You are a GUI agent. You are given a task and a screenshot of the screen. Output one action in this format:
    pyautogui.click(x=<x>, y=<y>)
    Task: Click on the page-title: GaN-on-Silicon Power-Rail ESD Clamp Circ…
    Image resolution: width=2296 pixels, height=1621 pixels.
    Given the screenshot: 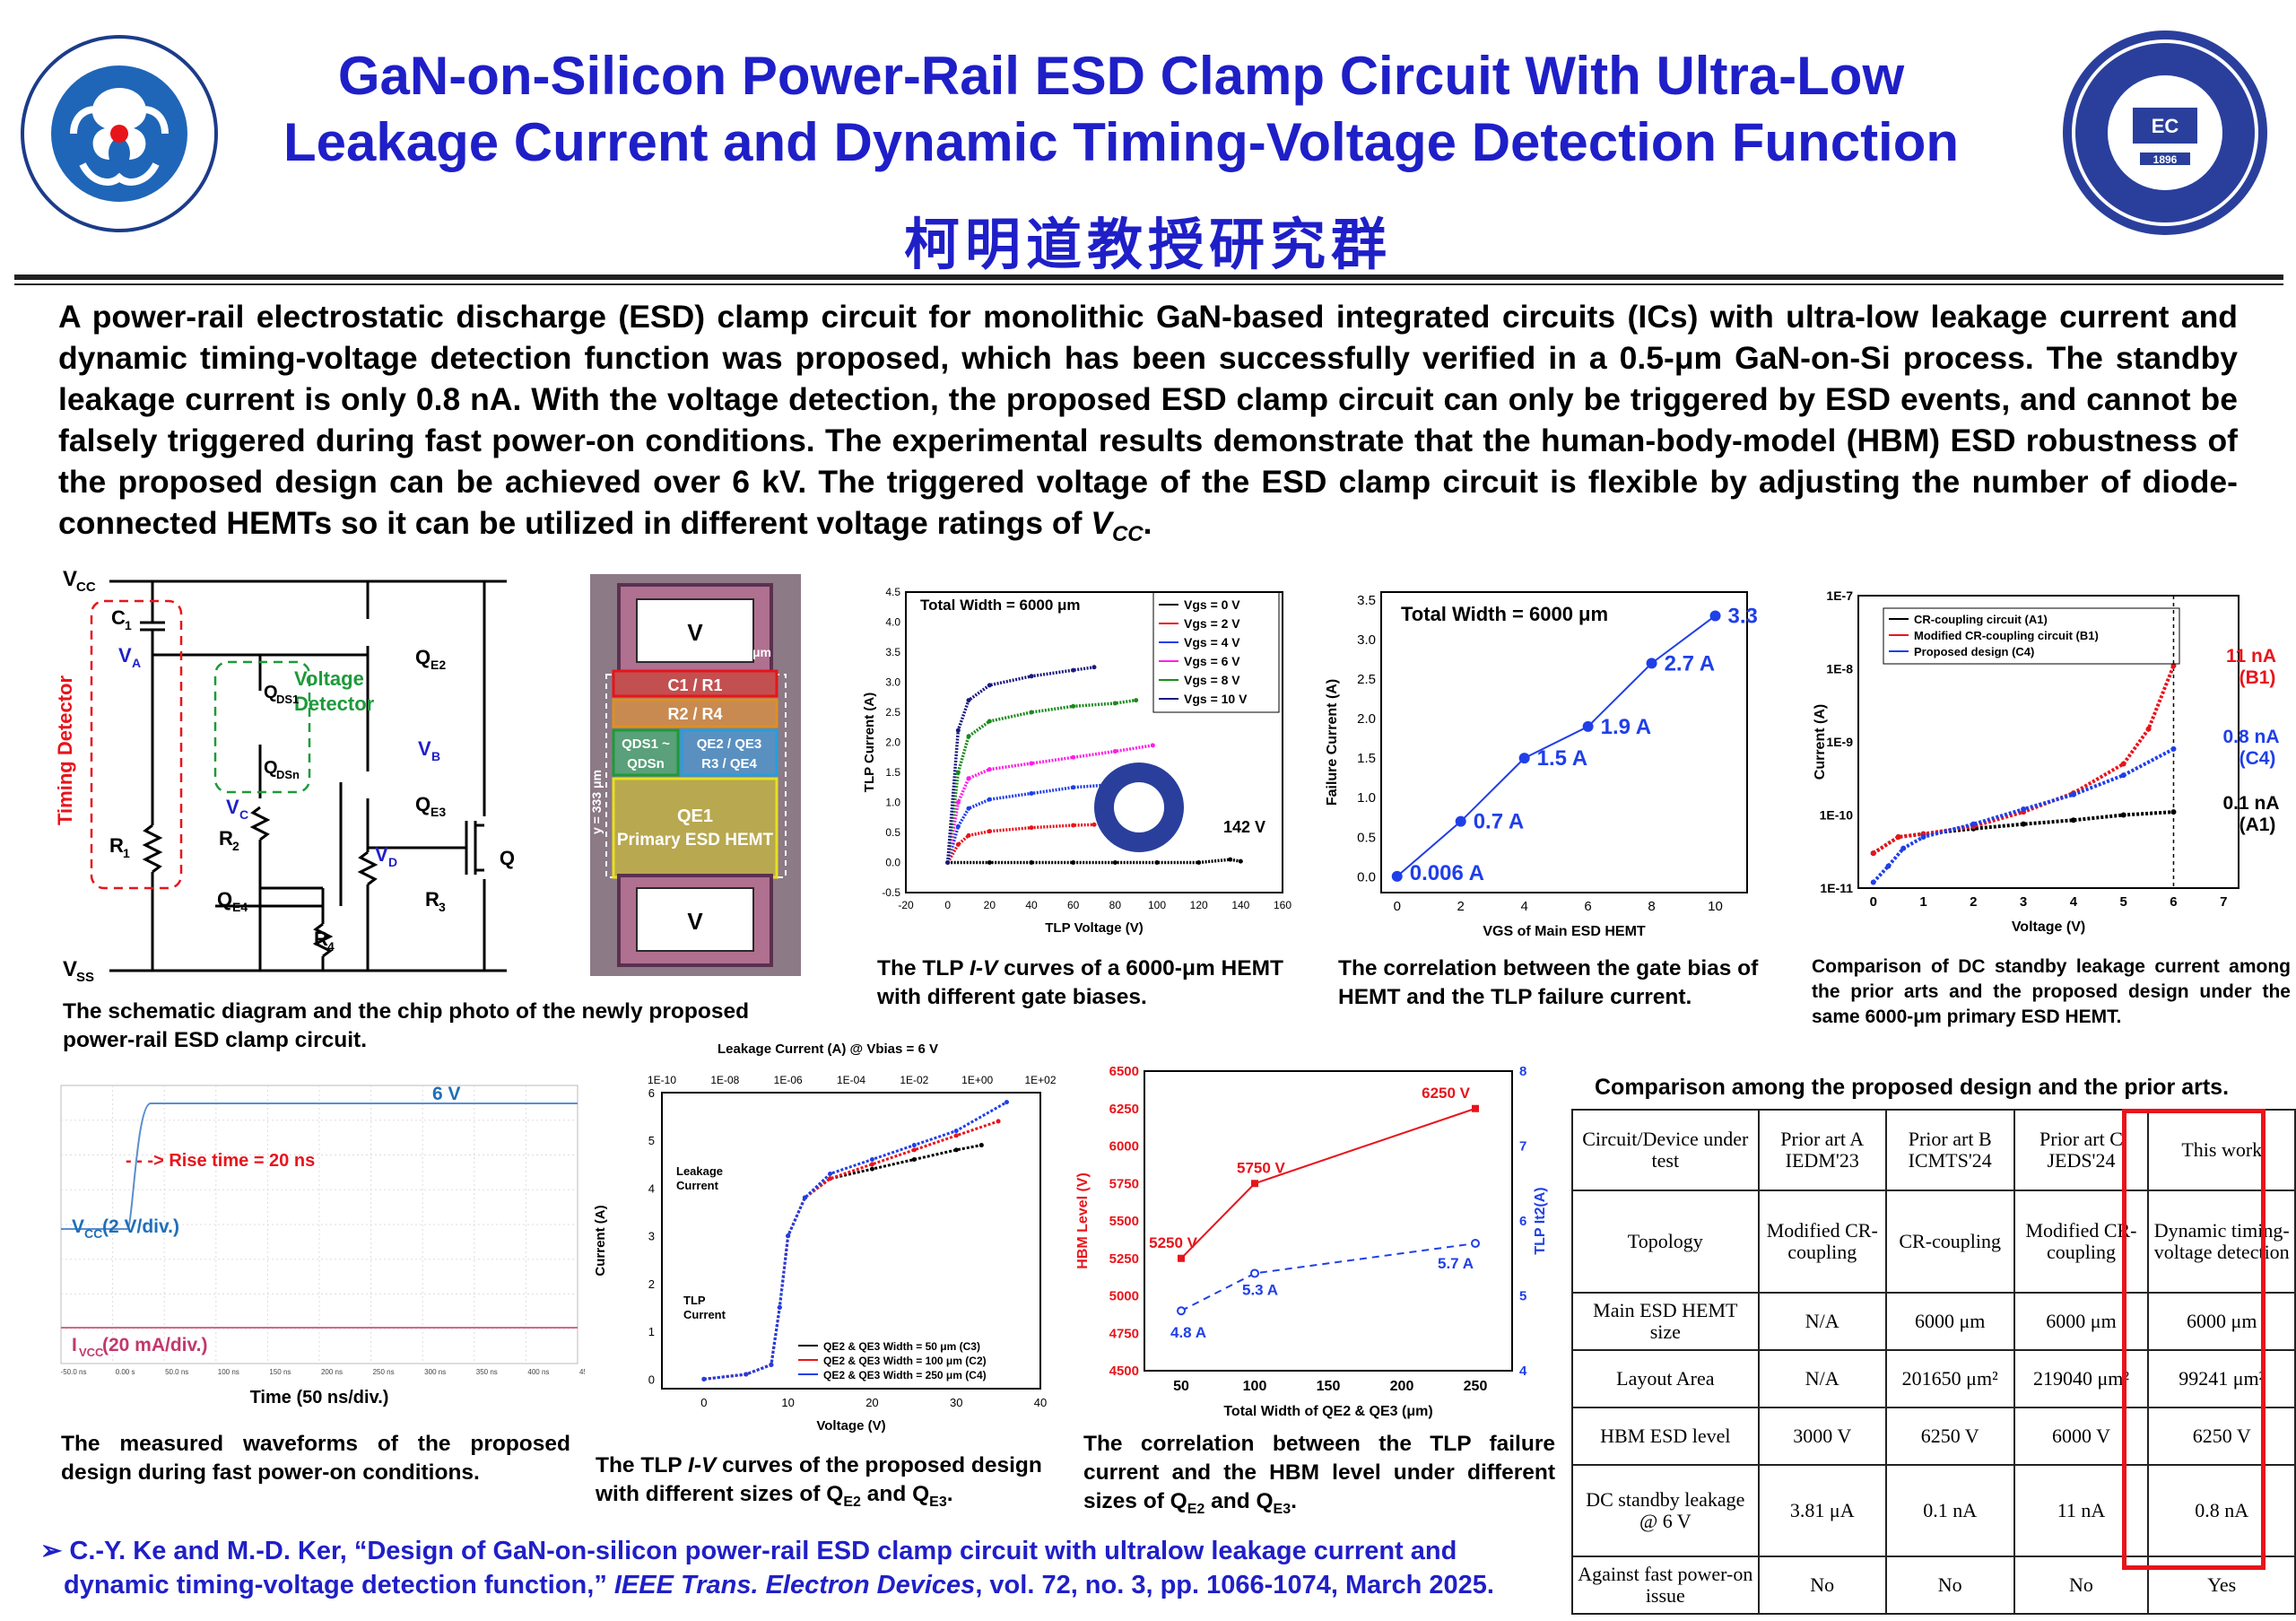 What is the action you would take?
    pyautogui.click(x=1121, y=109)
    